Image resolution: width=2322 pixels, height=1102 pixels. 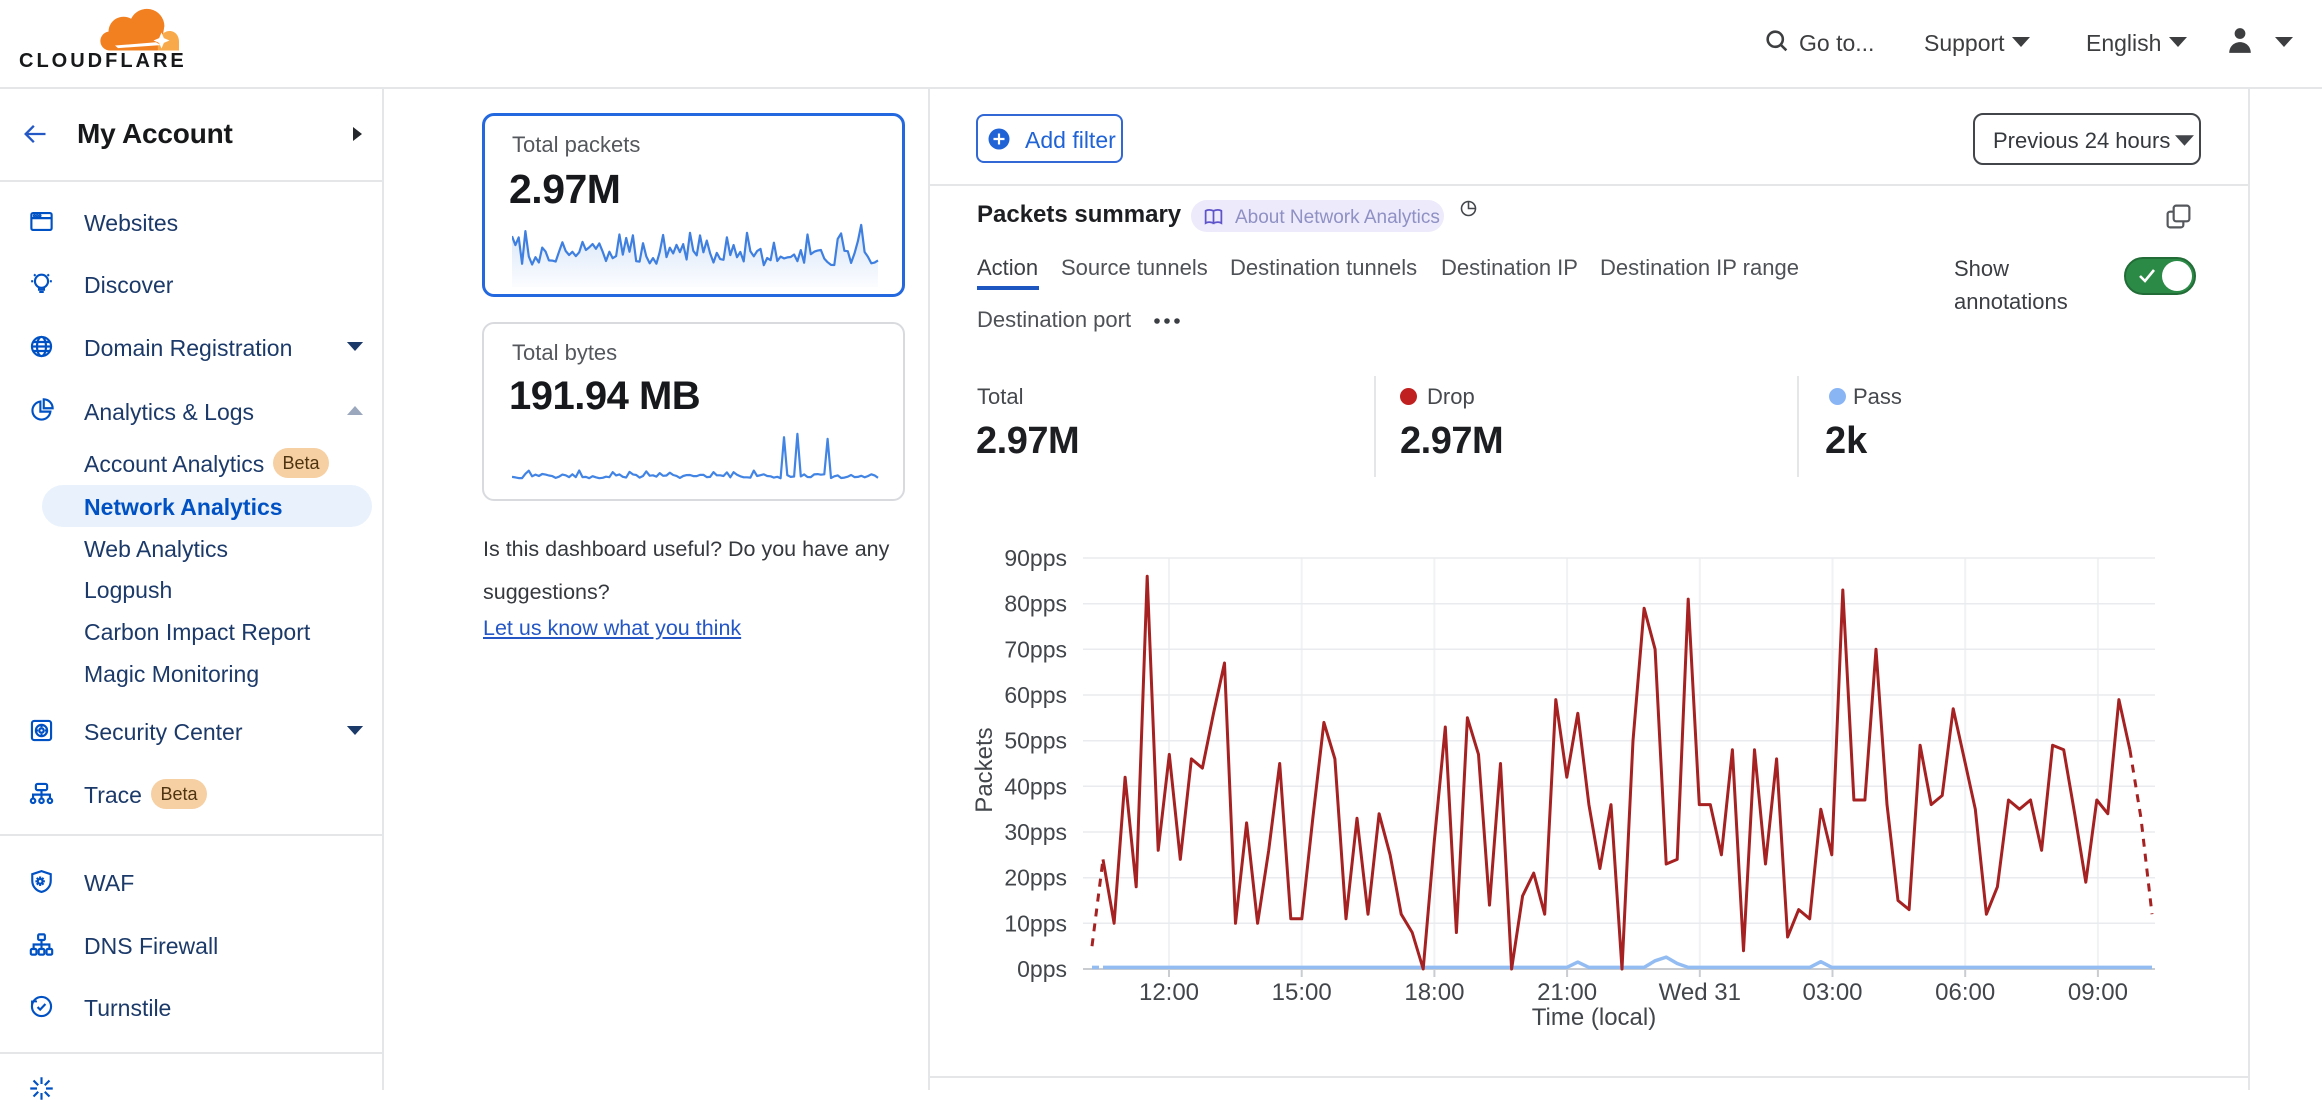 I want to click on svg-text: Wed 31, so click(x=1700, y=992).